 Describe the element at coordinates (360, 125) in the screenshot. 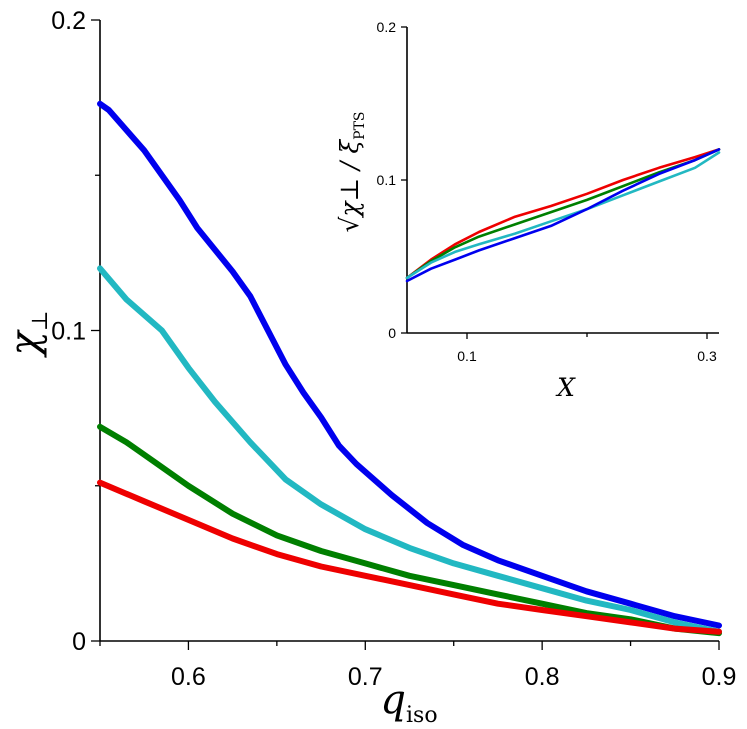

I see `y-axis-title-sub: PTS` at that location.